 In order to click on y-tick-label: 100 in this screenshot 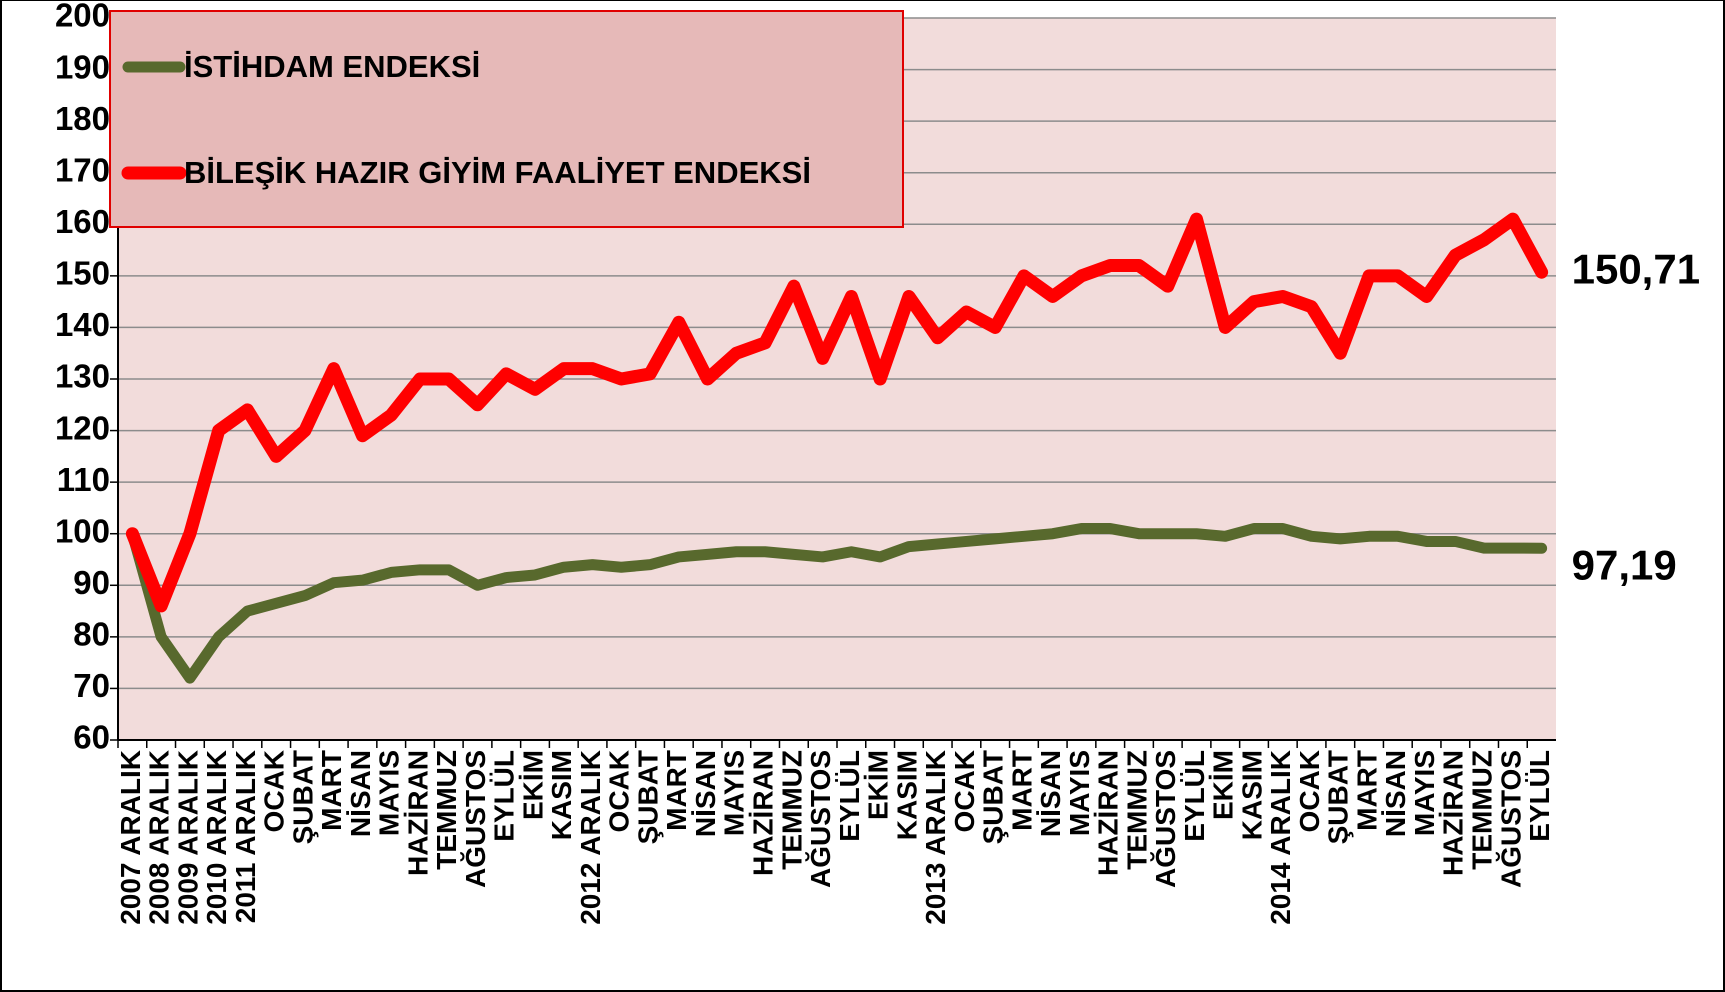, I will do `click(82, 530)`.